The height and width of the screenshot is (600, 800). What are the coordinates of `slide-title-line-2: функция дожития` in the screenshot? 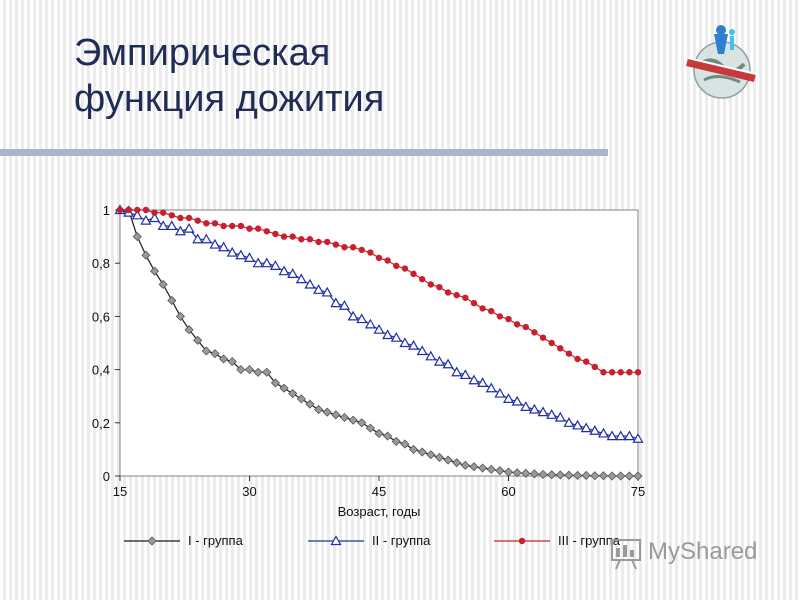 It's located at (229, 99).